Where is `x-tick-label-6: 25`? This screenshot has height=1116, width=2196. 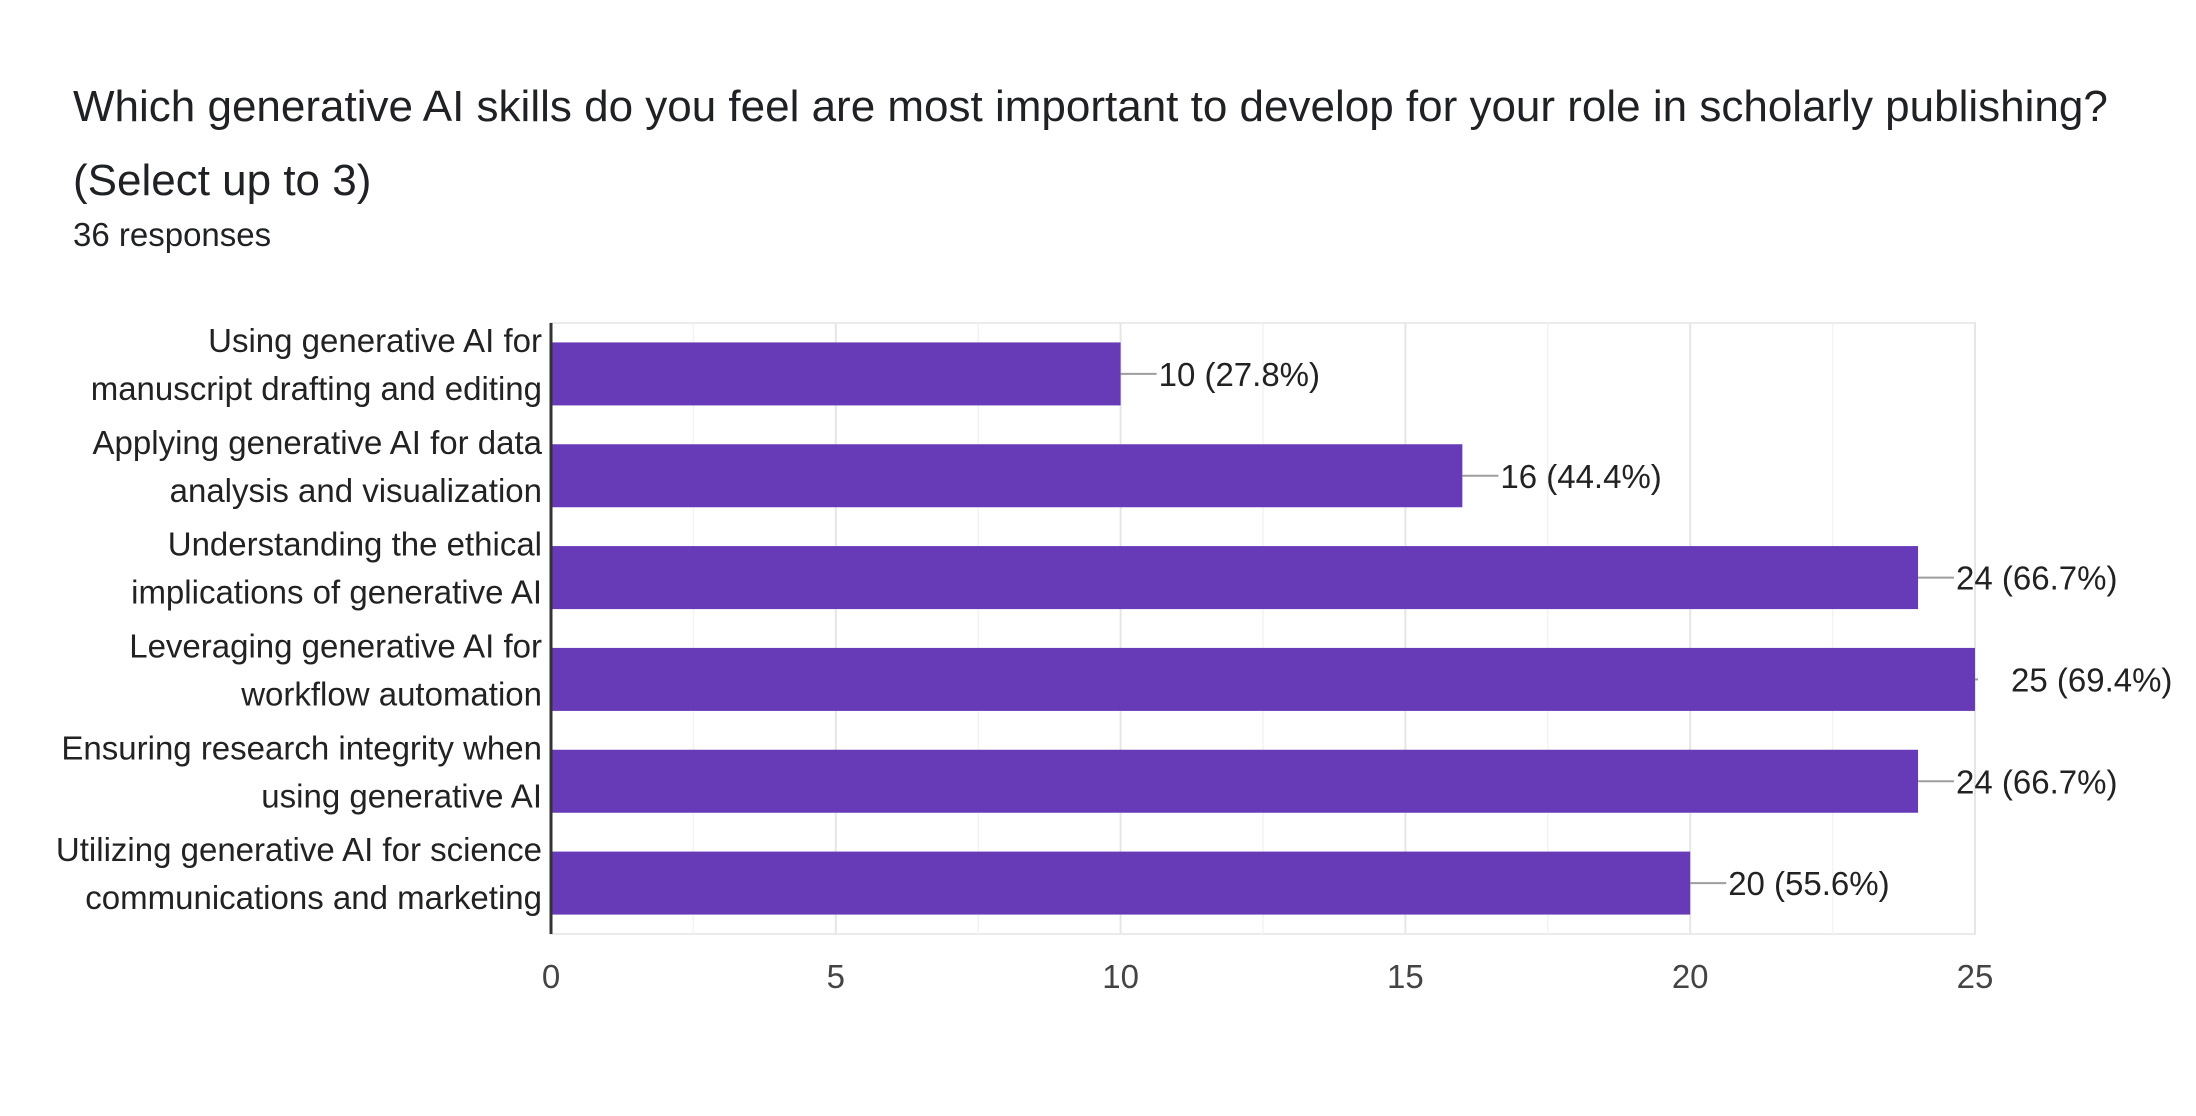 x-tick-label-6: 25 is located at coordinates (1975, 976).